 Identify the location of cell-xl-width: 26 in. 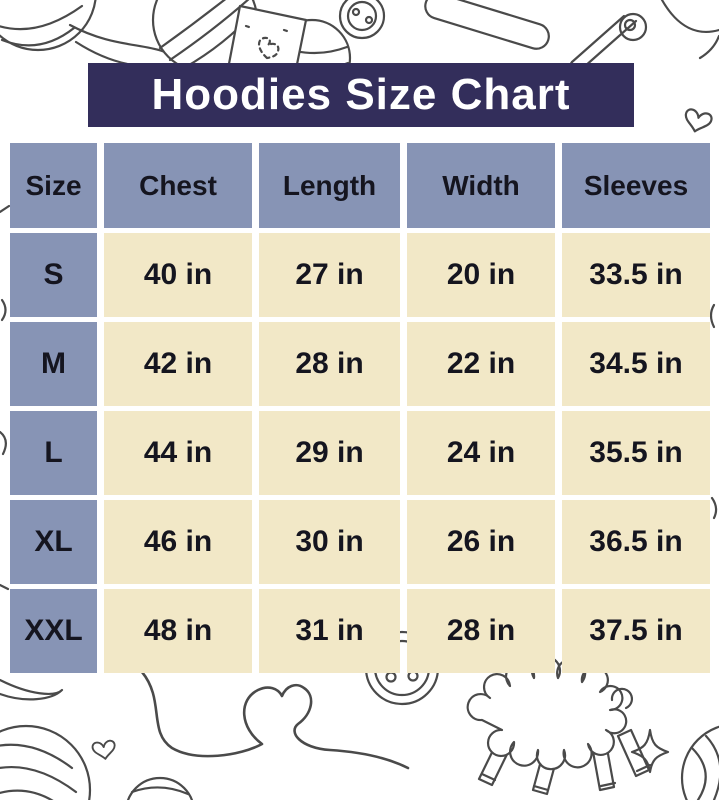
(481, 542).